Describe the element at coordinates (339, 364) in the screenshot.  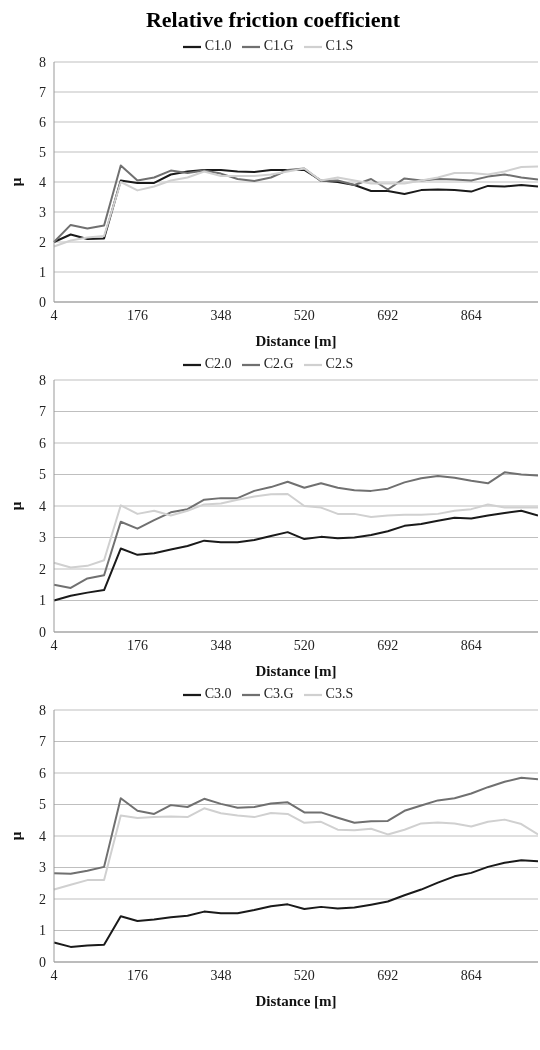
I see `legend-label: C2.S` at that location.